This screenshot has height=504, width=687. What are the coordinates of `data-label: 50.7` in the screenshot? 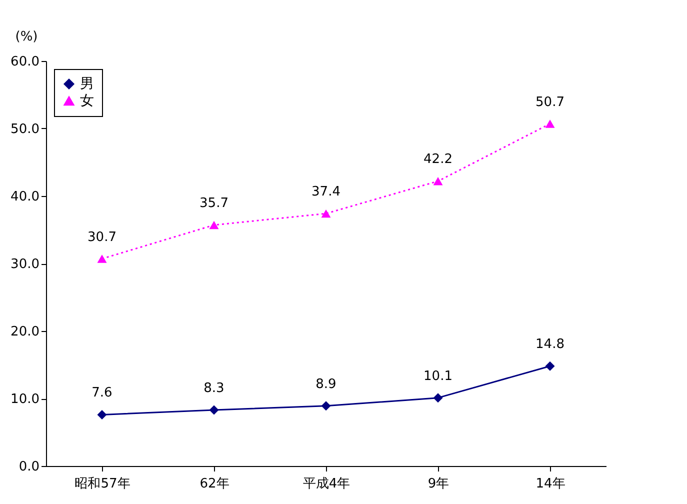 It's located at (550, 102).